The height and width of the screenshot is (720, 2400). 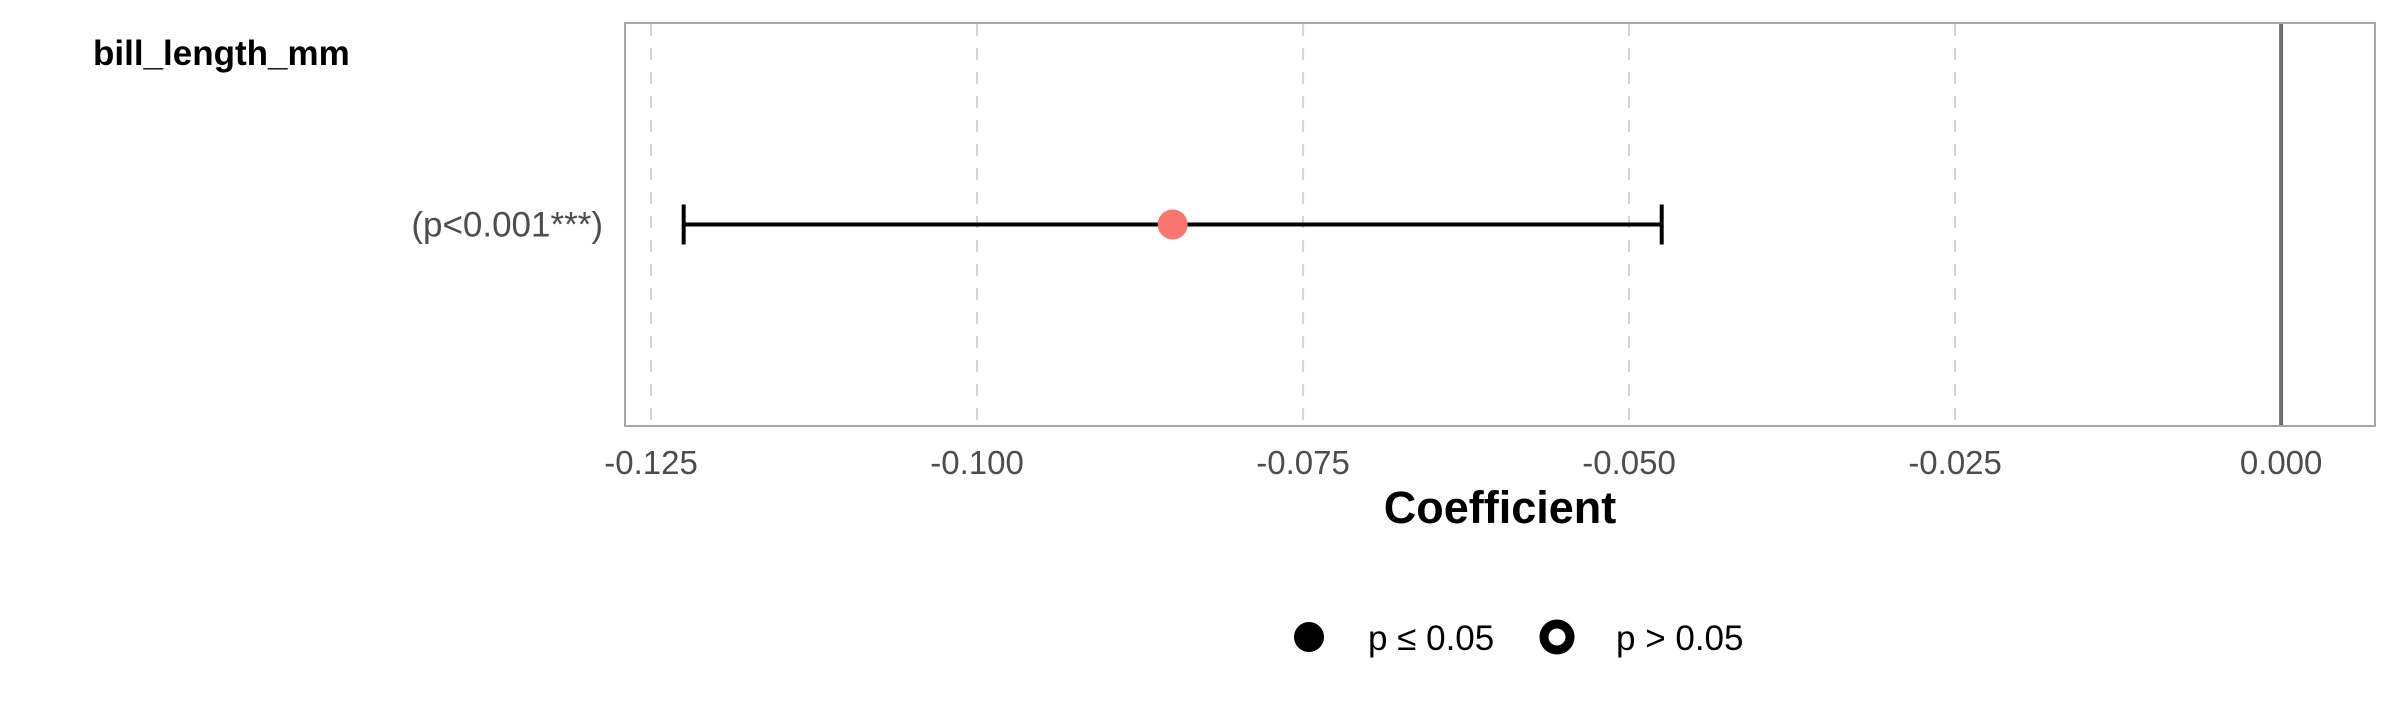 What do you see at coordinates (1431, 638) in the screenshot?
I see `legend-label-significant: p ≤ 0.05` at bounding box center [1431, 638].